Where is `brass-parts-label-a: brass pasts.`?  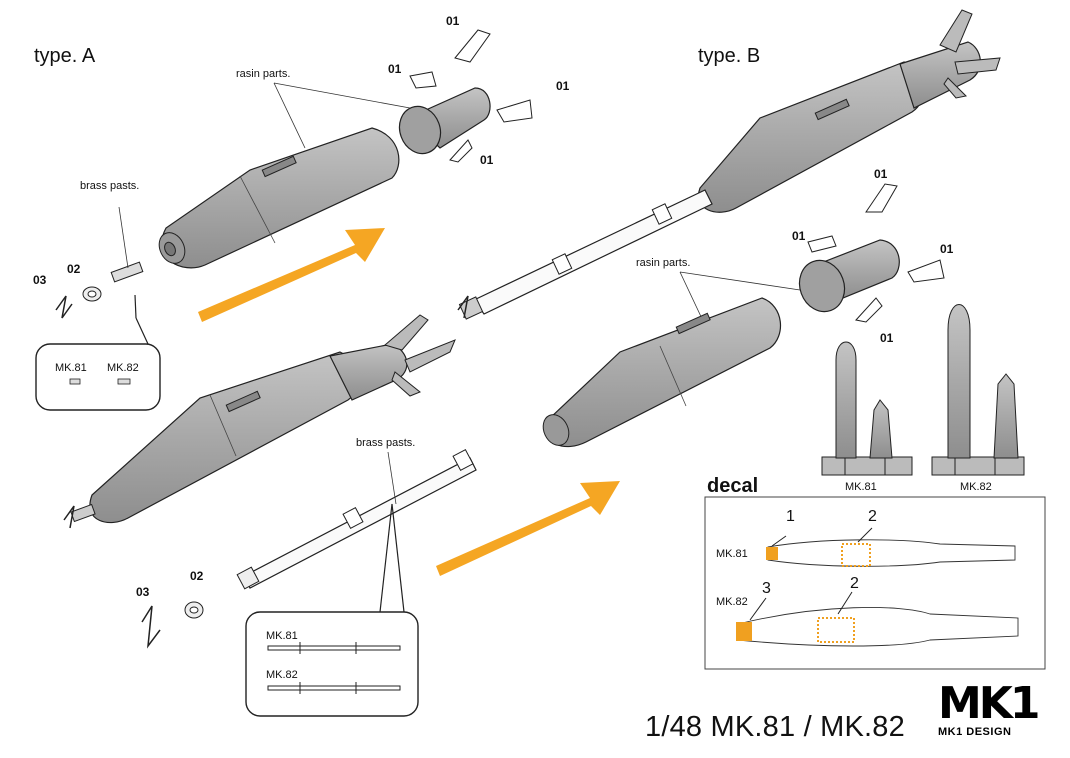
brass-parts-label-a: brass pasts. is located at coordinates (110, 186).